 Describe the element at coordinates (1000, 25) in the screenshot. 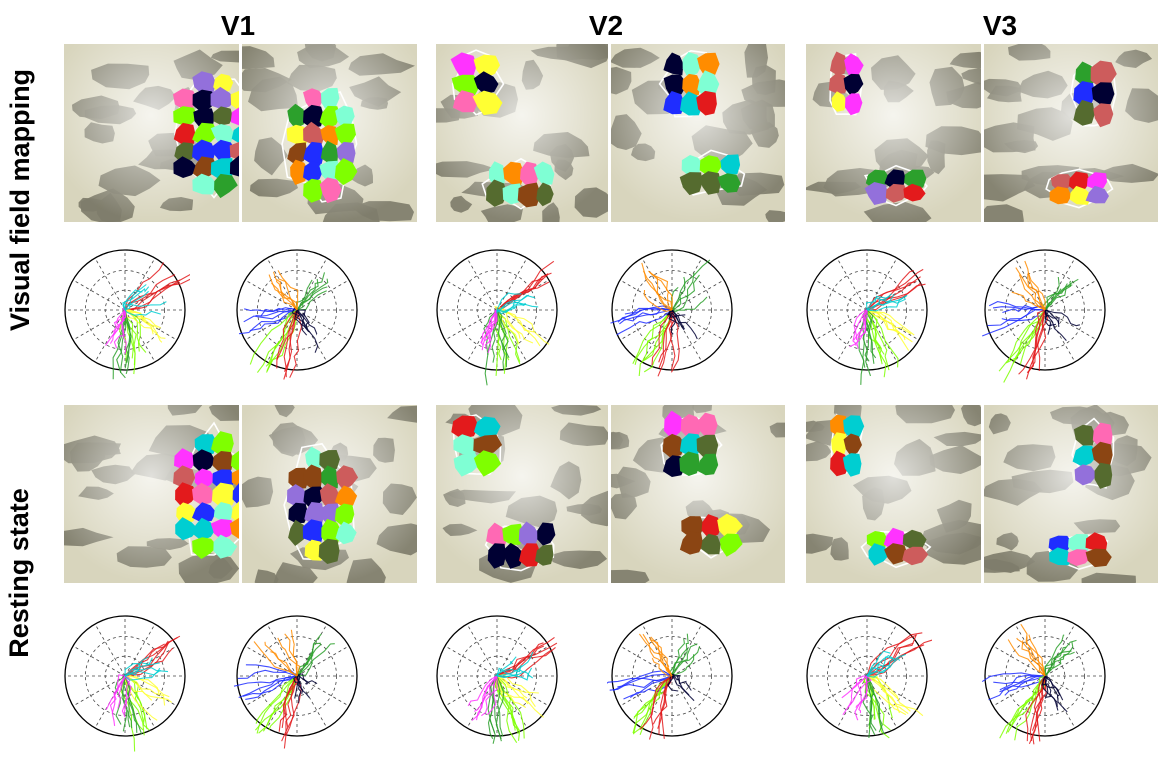

I see `column-title-v3: V3` at that location.